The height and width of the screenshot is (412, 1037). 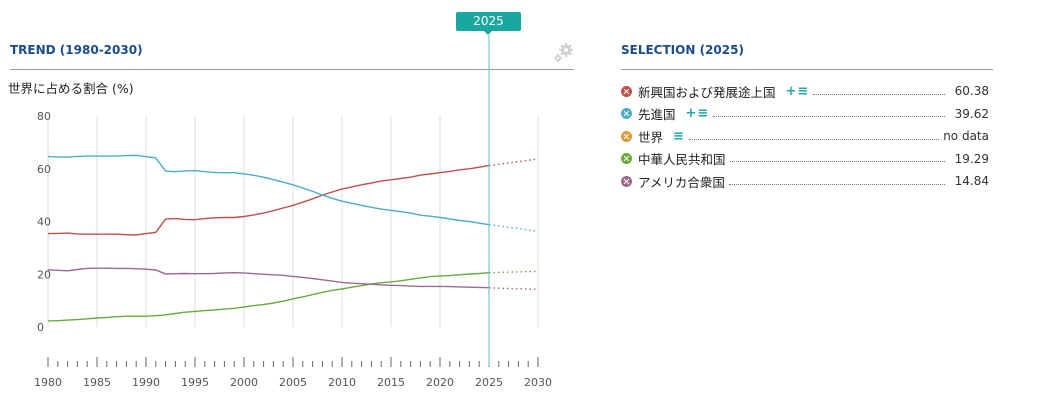 I want to click on add-list-icon: ≡, so click(x=679, y=136).